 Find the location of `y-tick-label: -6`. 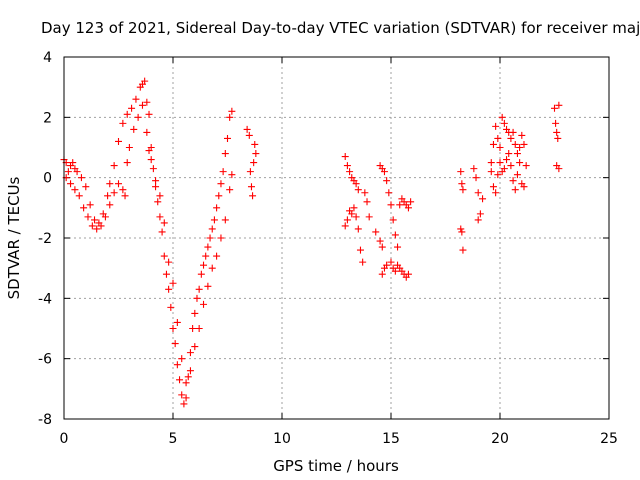

y-tick-label: -6 is located at coordinates (45, 360).